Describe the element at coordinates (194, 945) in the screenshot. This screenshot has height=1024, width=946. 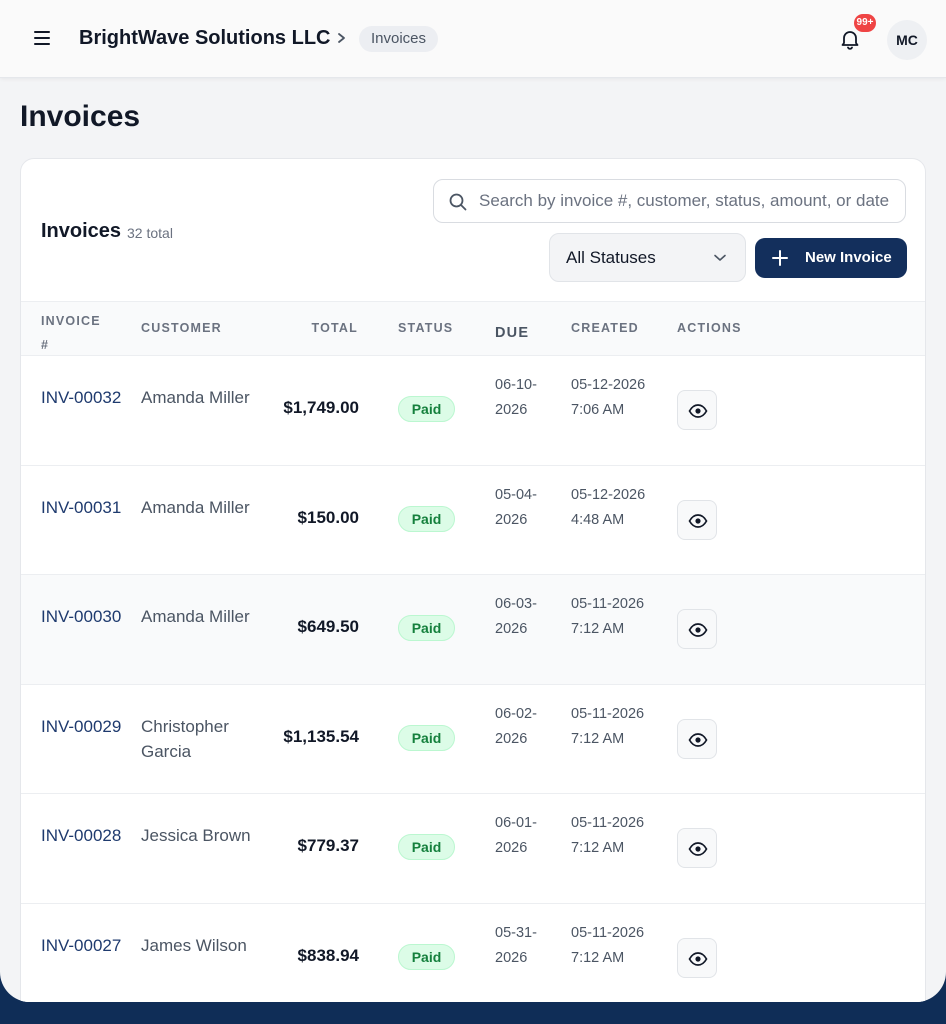
I see `customer-name: James Wilson` at that location.